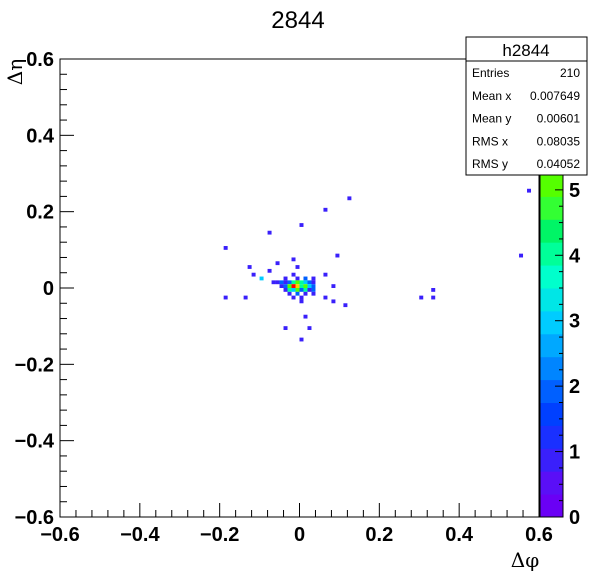 This screenshot has height=581, width=598. What do you see at coordinates (525, 560) in the screenshot?
I see `x-axis-label: Δφ` at bounding box center [525, 560].